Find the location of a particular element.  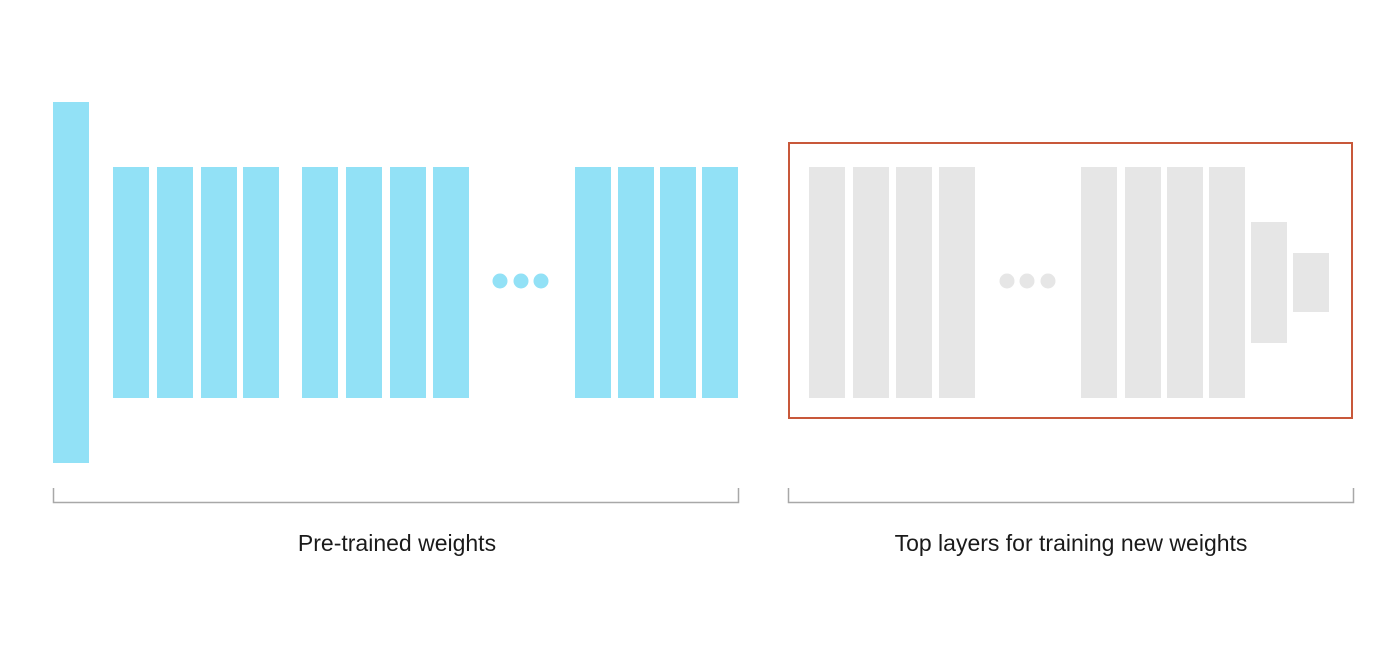

top-layers-label: Top layers for training new weights is located at coordinates (1071, 543).